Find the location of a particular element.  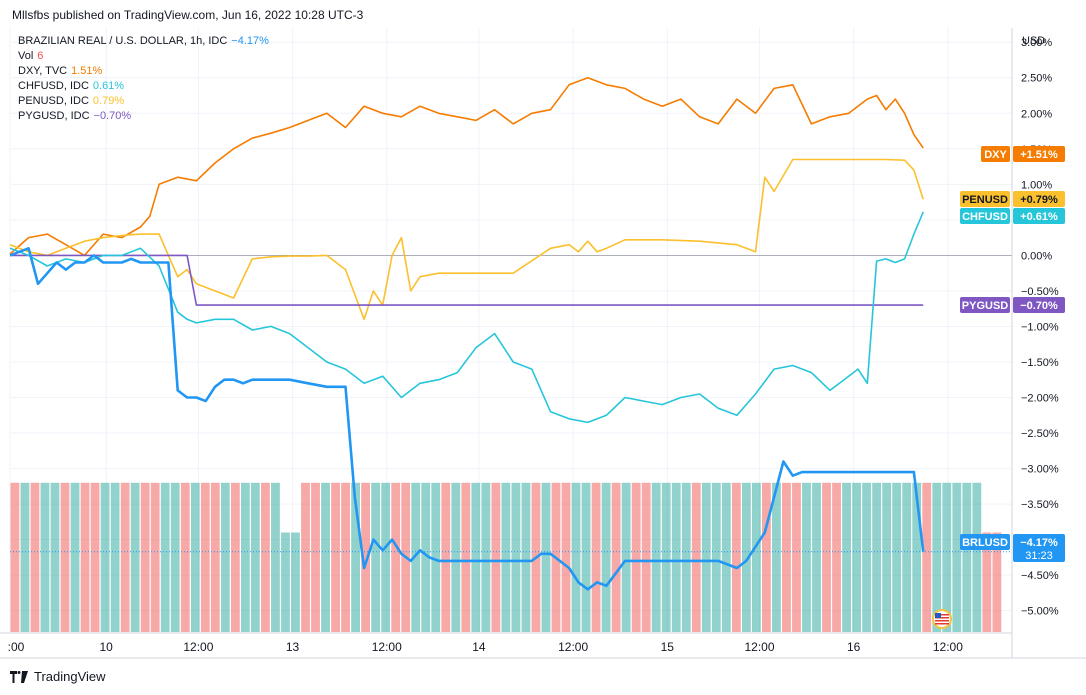

y-tick-label: 1.00% is located at coordinates (1036, 185).